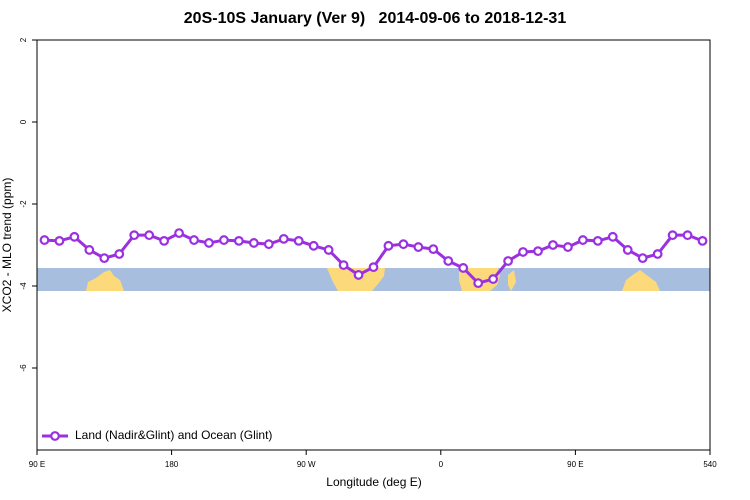  What do you see at coordinates (7, 245) in the screenshot?
I see `y-axis-label: XCO2 - MLO trend (ppm)` at bounding box center [7, 245].